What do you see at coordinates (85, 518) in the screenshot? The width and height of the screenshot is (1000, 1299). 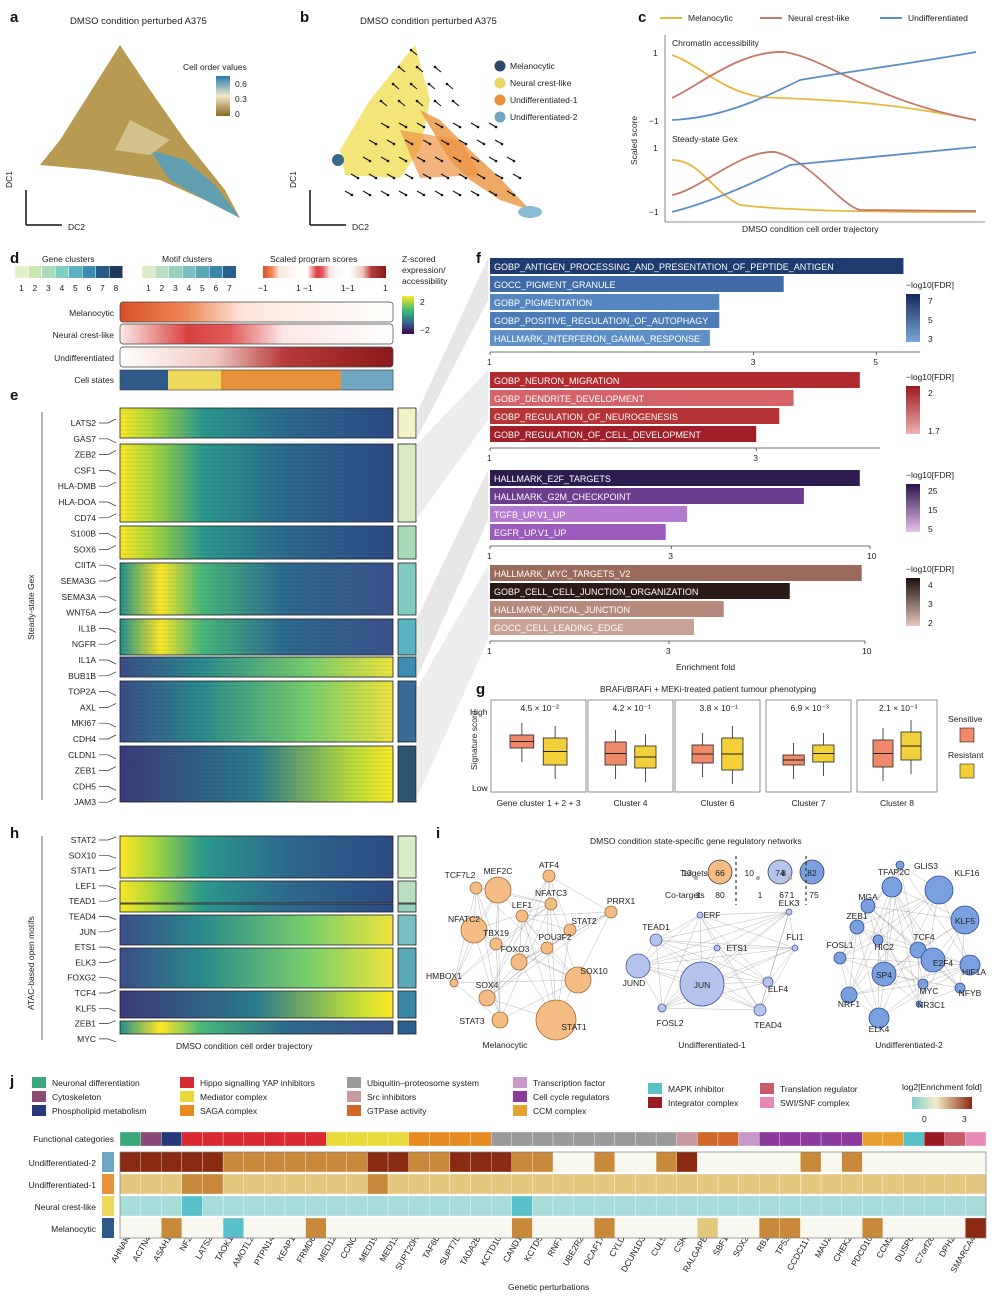 I see `gene-label: CD74` at bounding box center [85, 518].